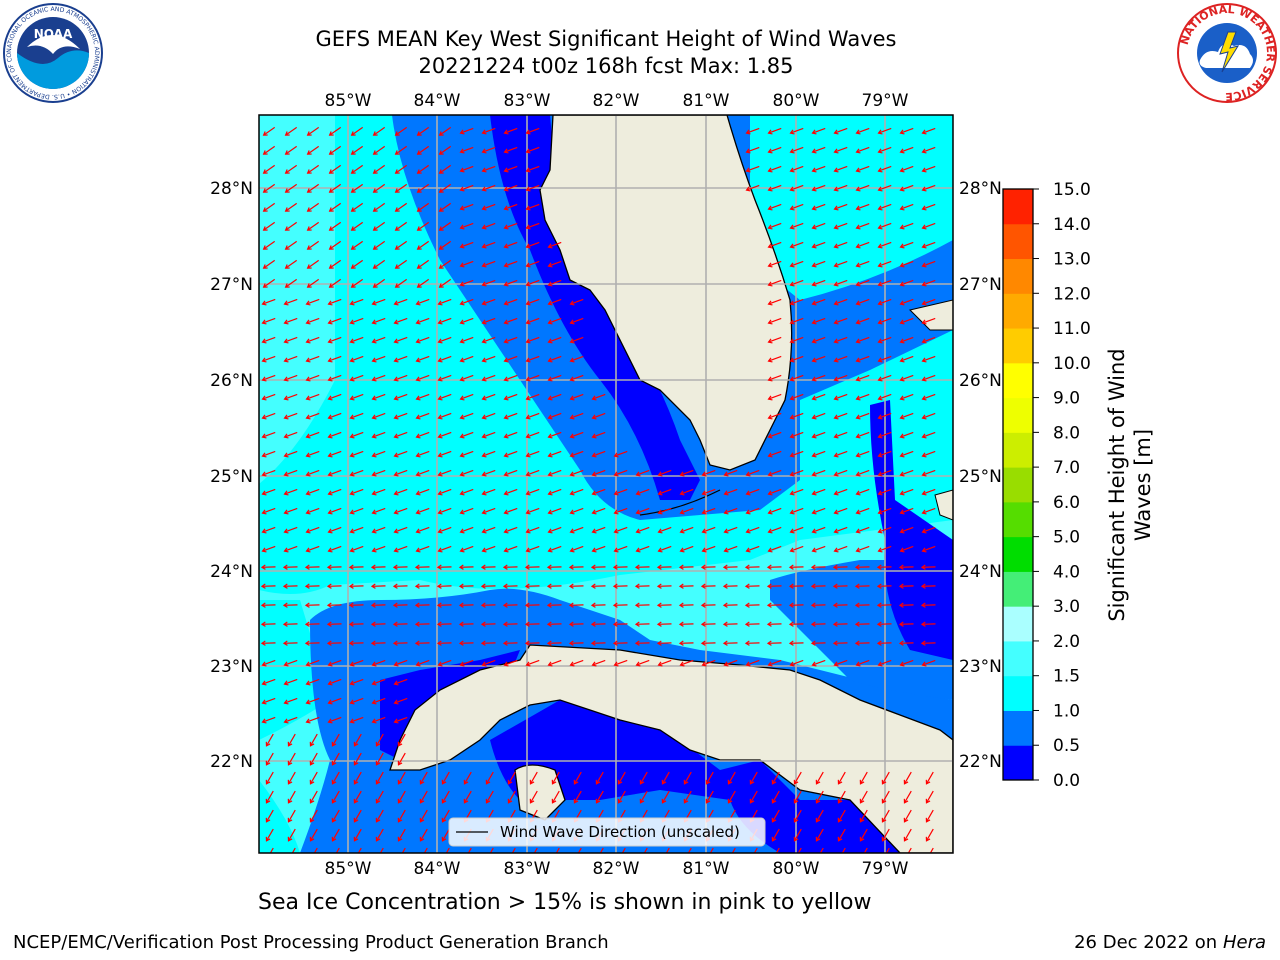  I want to click on lon-label-bottom: 80°W, so click(796, 869).